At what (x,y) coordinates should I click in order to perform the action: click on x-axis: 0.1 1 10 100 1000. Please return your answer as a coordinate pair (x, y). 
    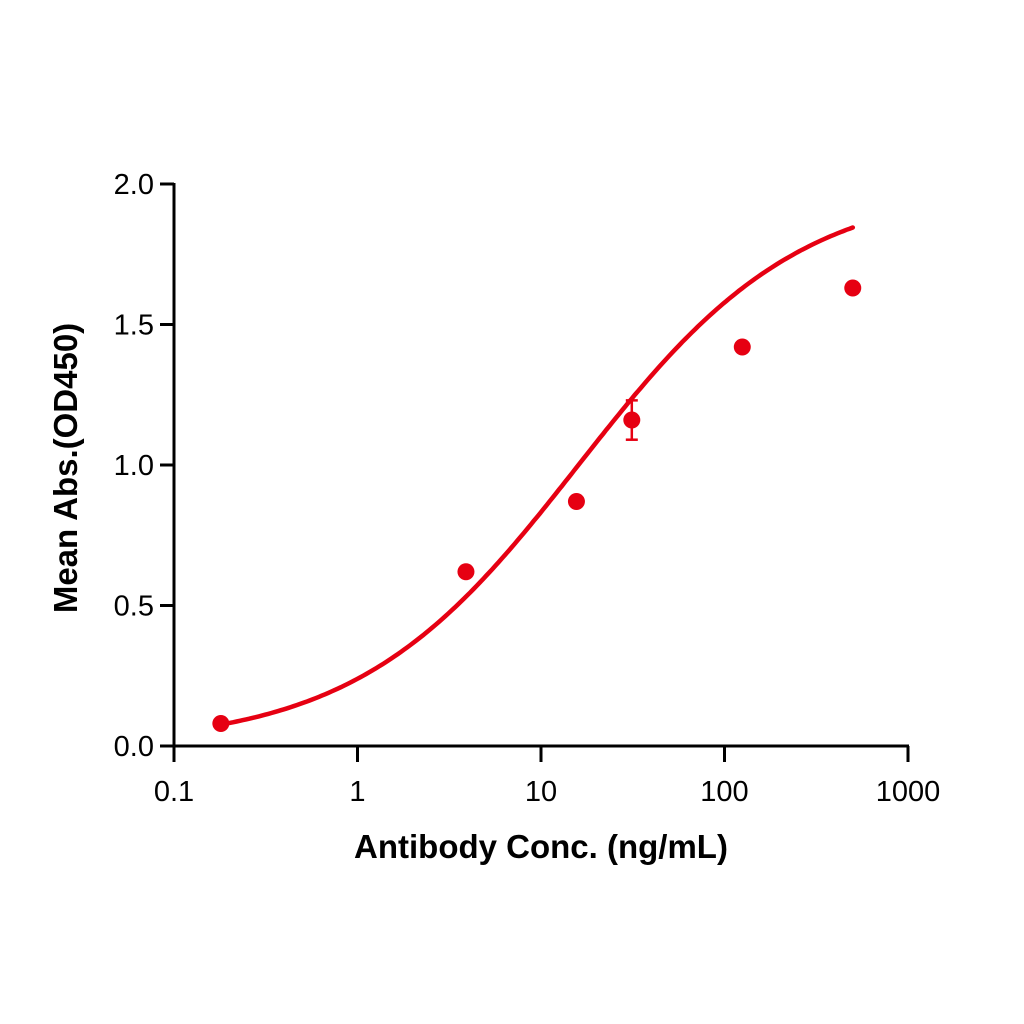
    Looking at the image, I should click on (547, 776).